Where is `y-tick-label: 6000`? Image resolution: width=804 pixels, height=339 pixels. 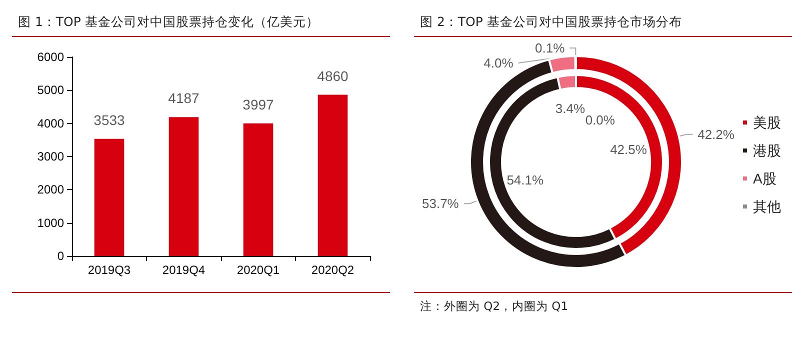
y-tick-label: 6000 is located at coordinates (50, 57).